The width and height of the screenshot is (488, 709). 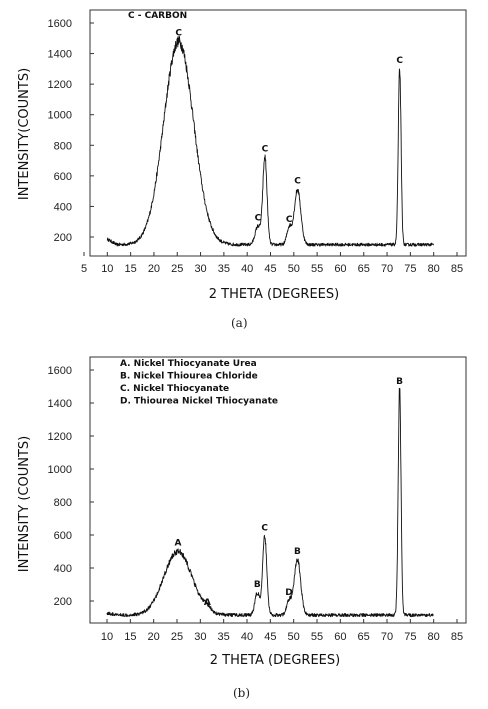 I want to click on x-tick-label: 5, so click(x=84, y=269).